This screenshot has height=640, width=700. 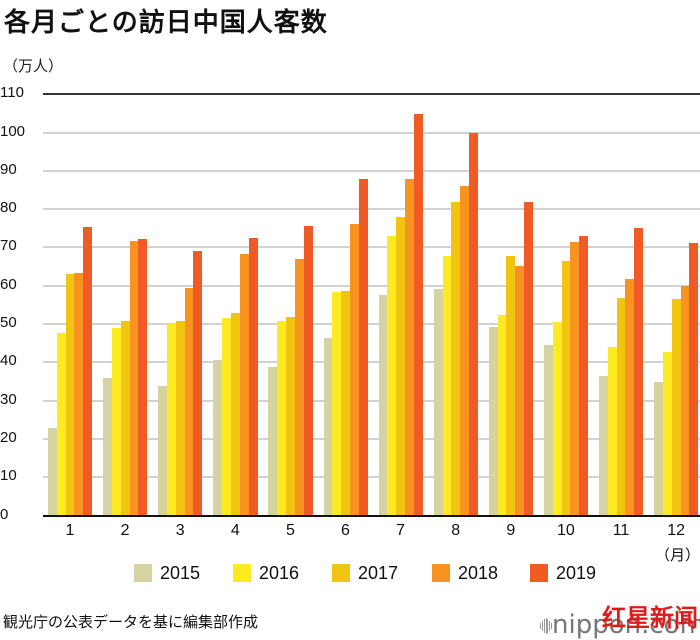 What do you see at coordinates (8, 246) in the screenshot?
I see `y-tick-label: 70` at bounding box center [8, 246].